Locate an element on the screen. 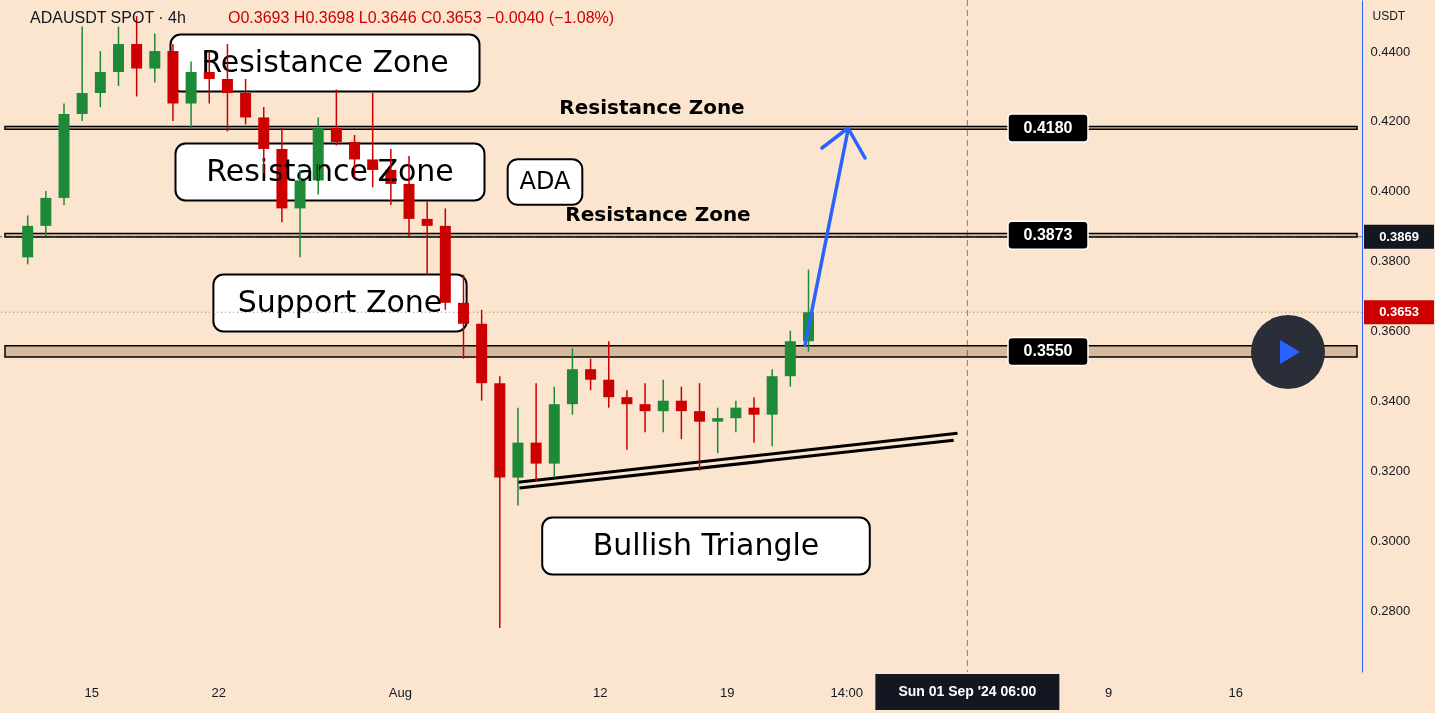 The image size is (1435, 713). x-tick-label: 14:00 is located at coordinates (847, 692).